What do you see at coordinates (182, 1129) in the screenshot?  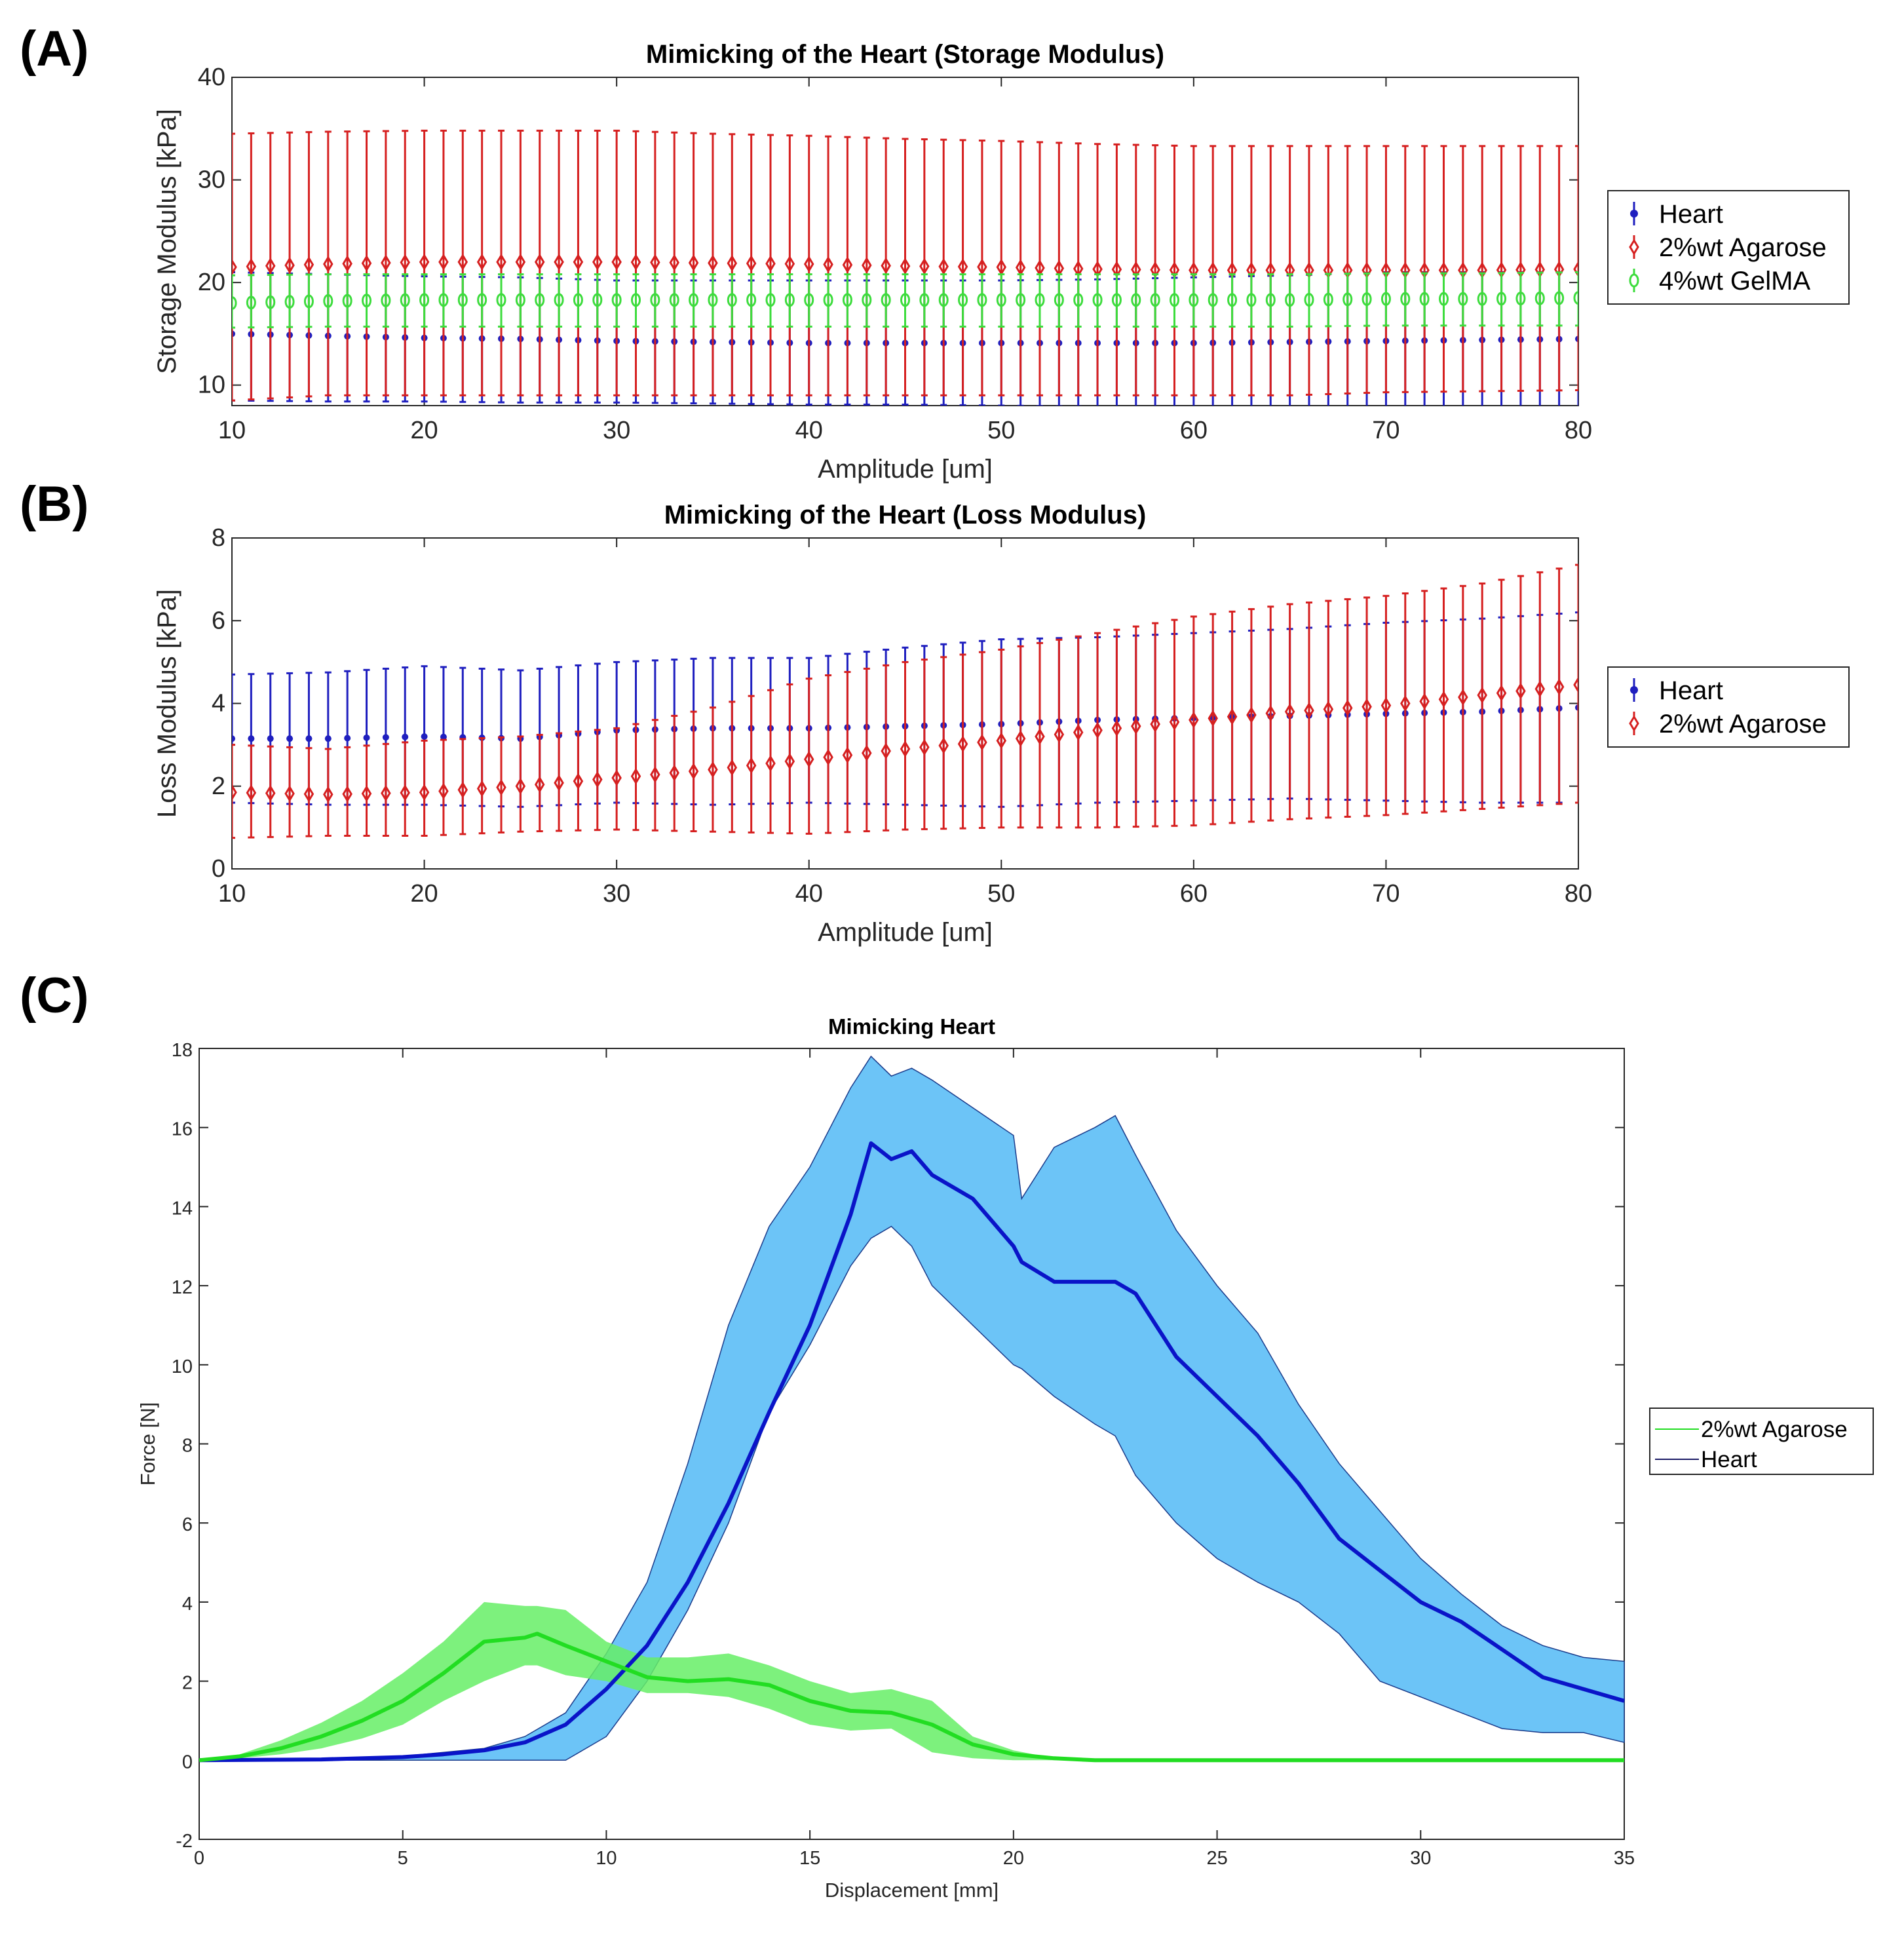 I see `y-tick-label: 16` at bounding box center [182, 1129].